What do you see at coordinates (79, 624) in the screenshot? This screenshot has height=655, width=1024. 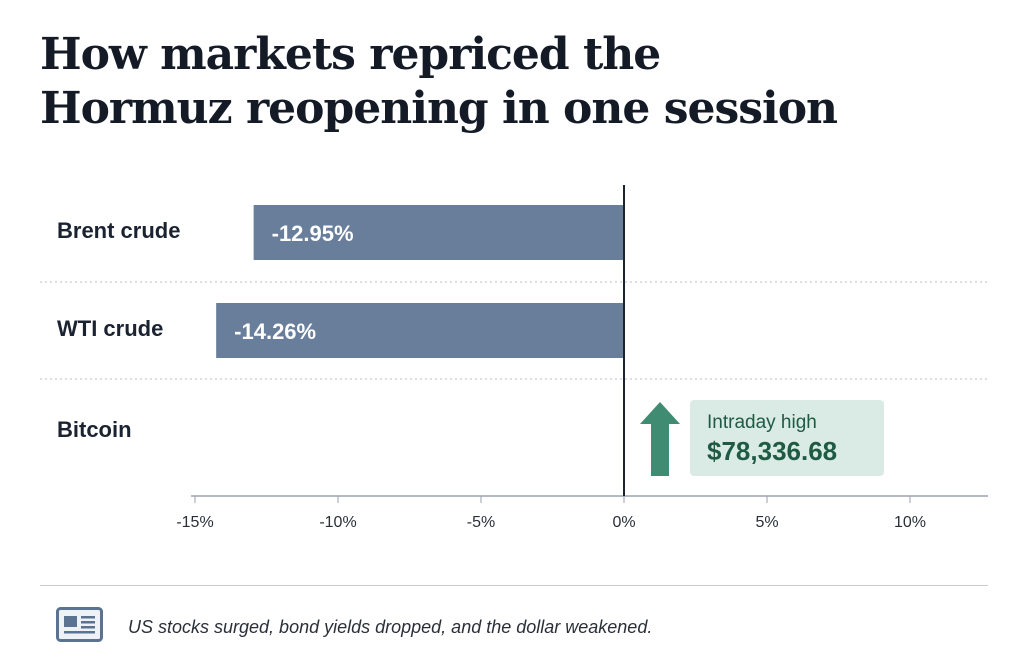 I see `newspaper-icon` at bounding box center [79, 624].